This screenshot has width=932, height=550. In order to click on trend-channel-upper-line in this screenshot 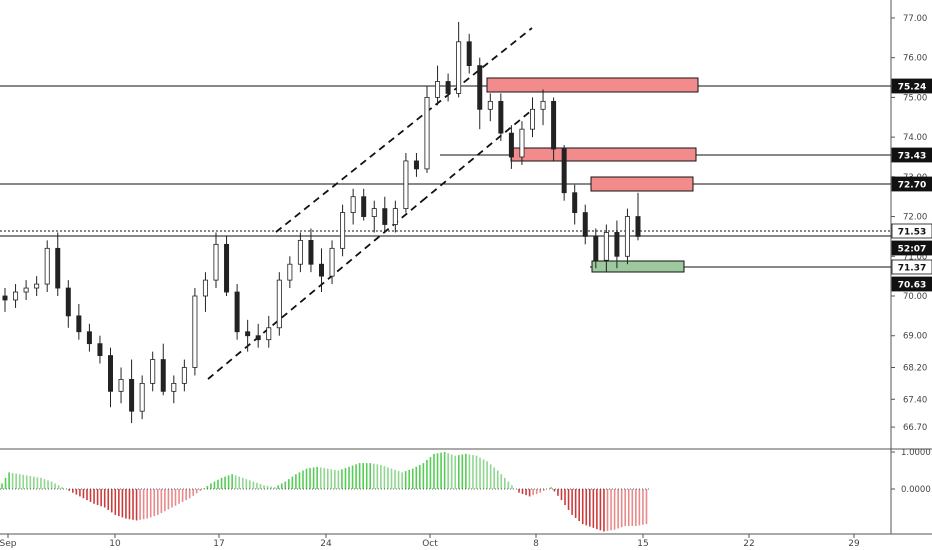, I will do `click(404, 130)`.